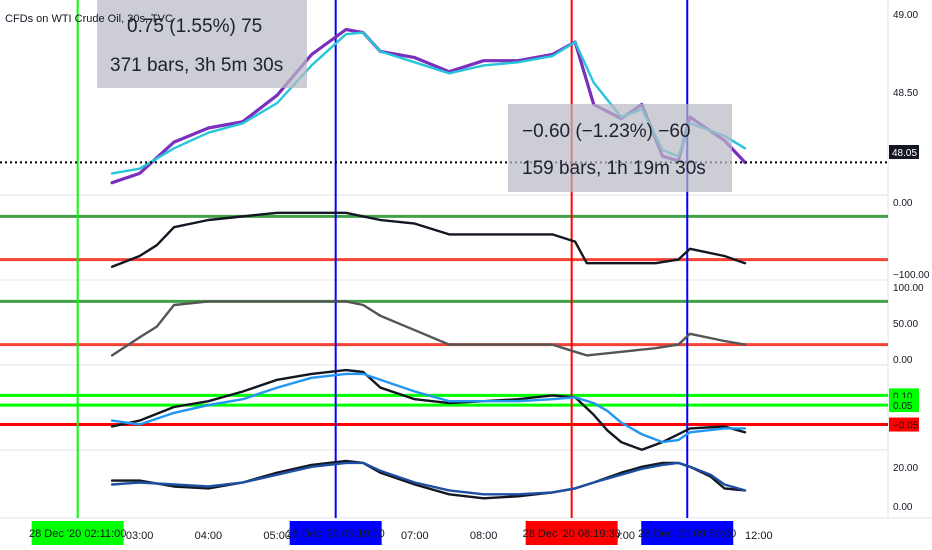 Image resolution: width=932 pixels, height=550 pixels. Describe the element at coordinates (903, 507) in the screenshot. I see `lower-axis-tick: 0.00` at that location.